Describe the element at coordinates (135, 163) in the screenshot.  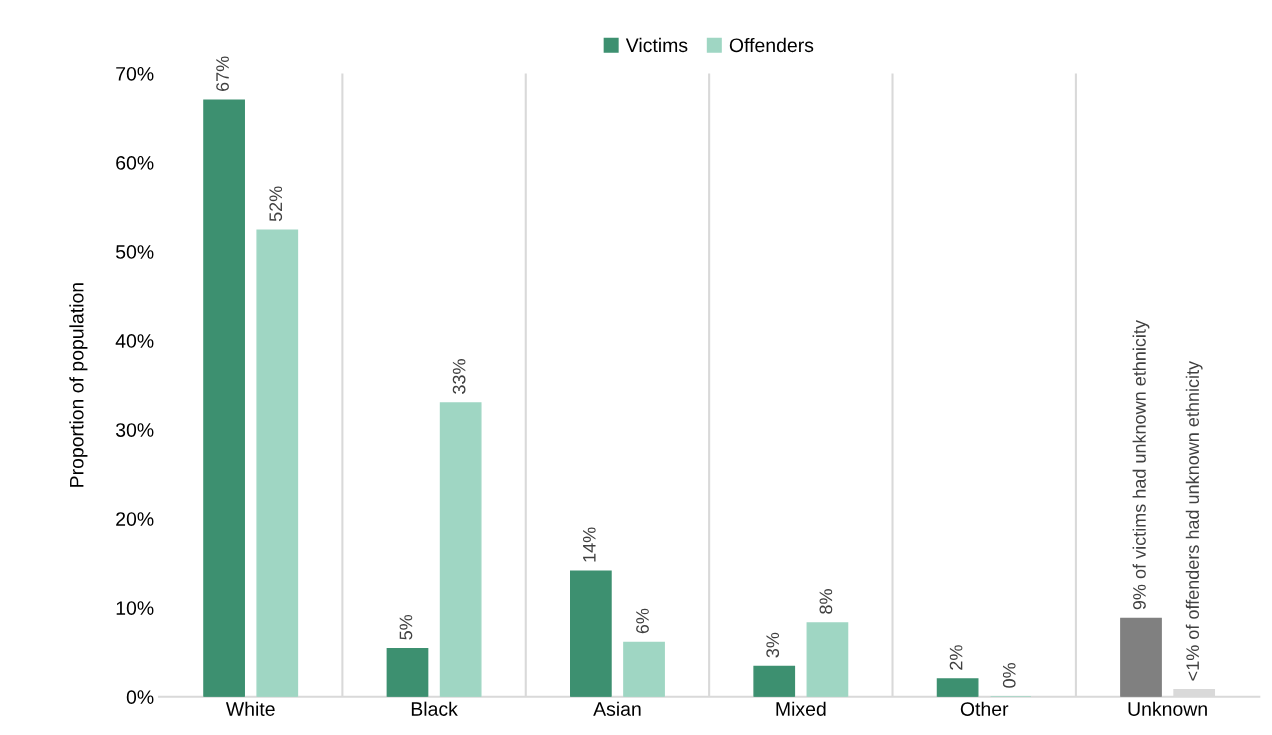
I see `y-tick-label: 60%` at that location.